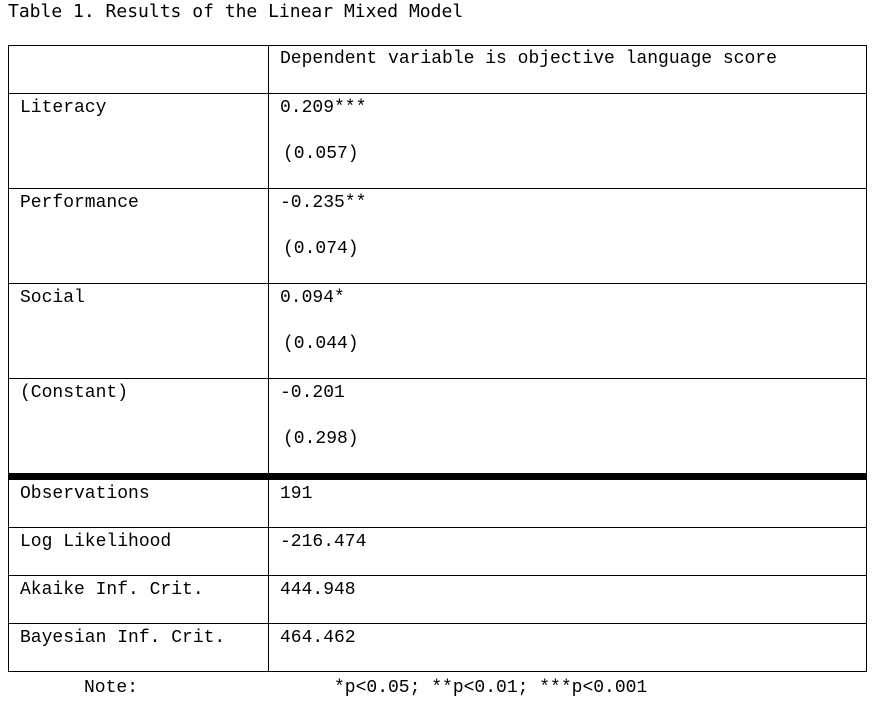 This screenshot has width=873, height=703. I want to click on statistic-name-cell: Akaike Inf. Crit., so click(138, 599).